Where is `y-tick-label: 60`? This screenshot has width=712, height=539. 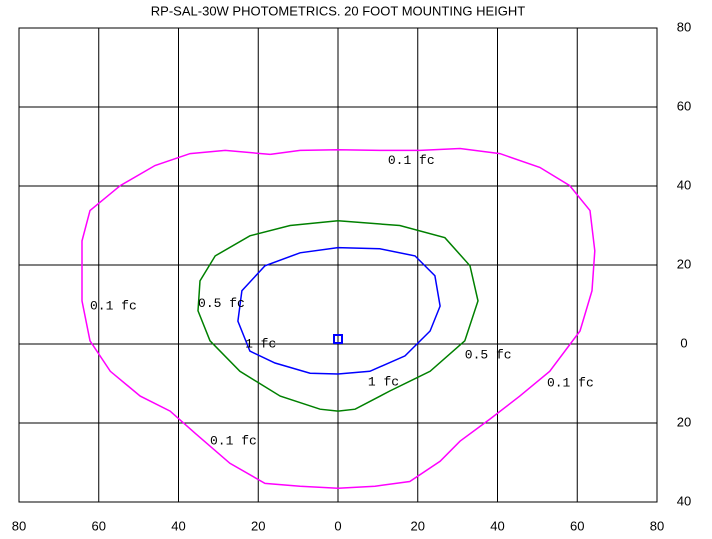 y-tick-label: 60 is located at coordinates (684, 105).